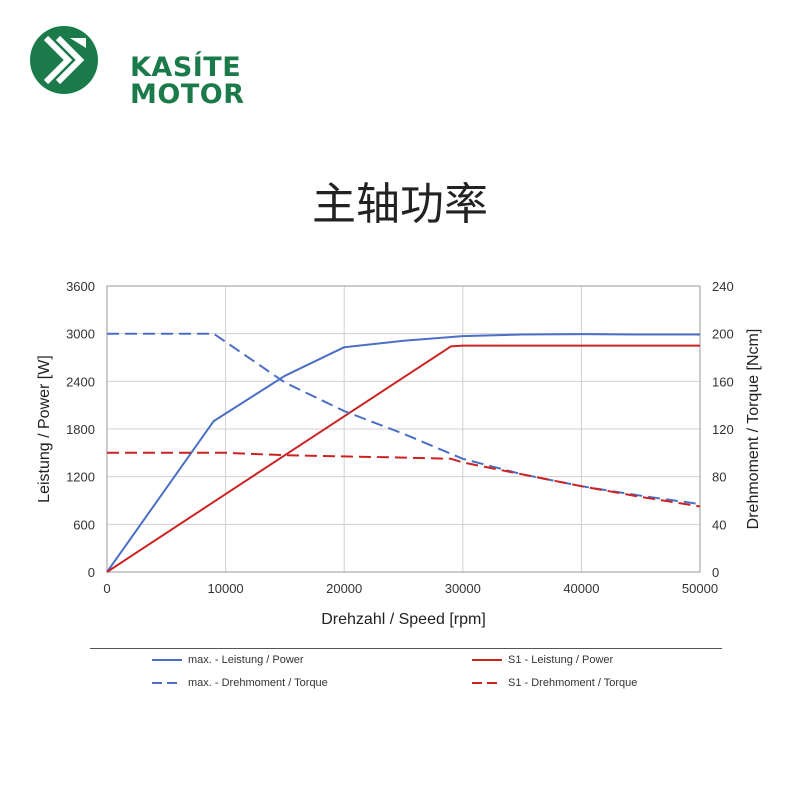 This screenshot has width=800, height=800. I want to click on series-line, so click(404, 479).